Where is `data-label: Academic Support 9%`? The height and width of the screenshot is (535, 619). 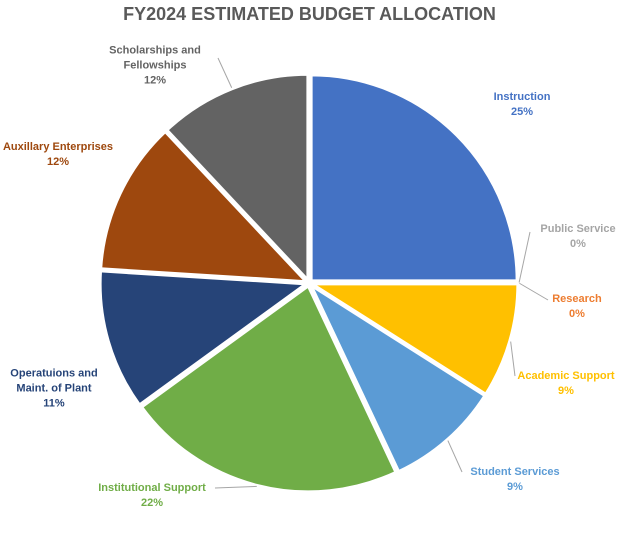 data-label: Academic Support 9% is located at coordinates (557, 384).